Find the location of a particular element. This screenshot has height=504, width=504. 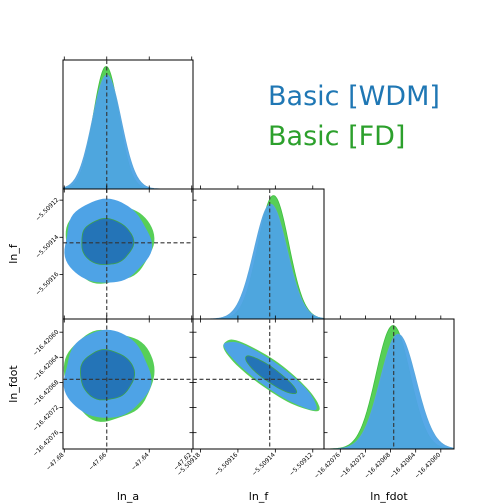

x-tick-label: −47.66 is located at coordinates (98, 461).